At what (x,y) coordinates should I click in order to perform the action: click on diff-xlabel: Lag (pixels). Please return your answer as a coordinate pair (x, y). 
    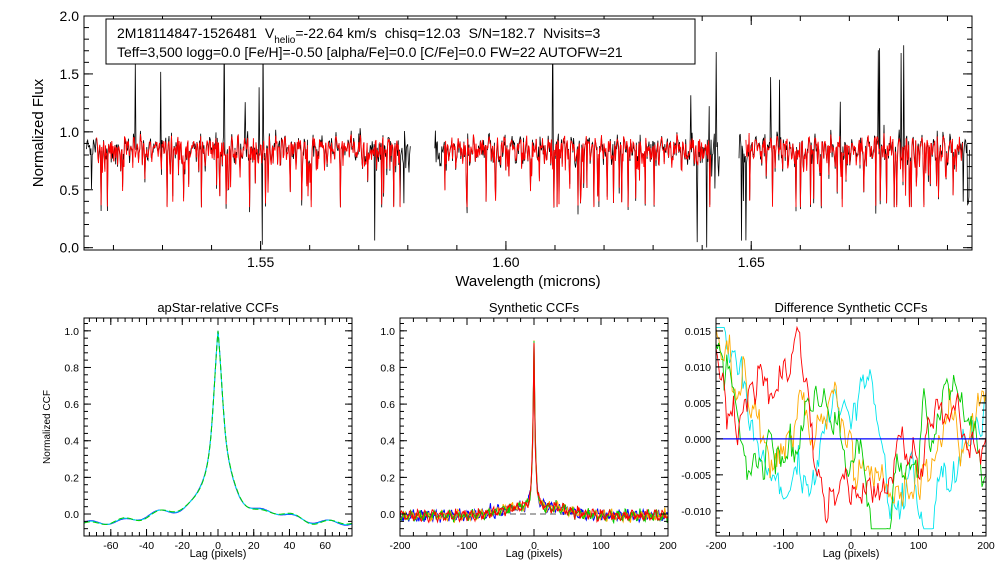
    Looking at the image, I should click on (851, 554).